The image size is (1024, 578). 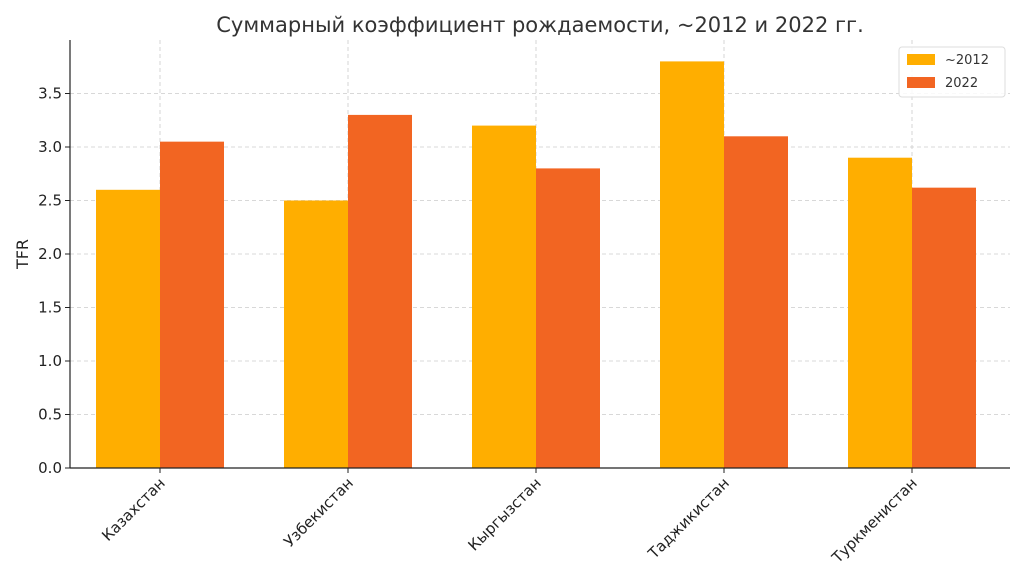 I want to click on y-axis-label: TFR, so click(x=22, y=254).